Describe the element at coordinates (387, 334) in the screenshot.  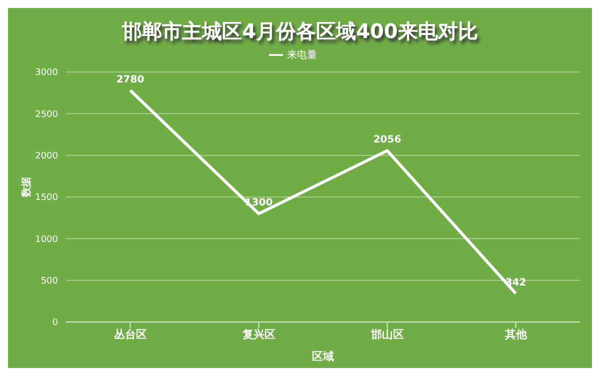
I see `x-tick-label: 邯山区` at that location.